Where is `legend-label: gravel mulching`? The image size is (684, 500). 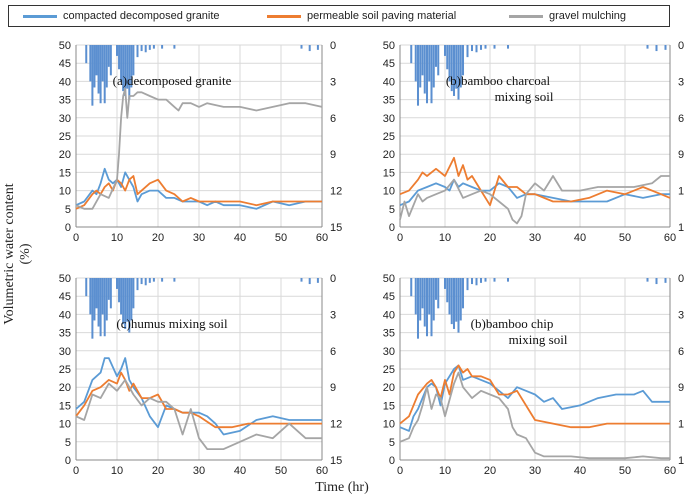
legend-label: gravel mulching is located at coordinates (588, 16).